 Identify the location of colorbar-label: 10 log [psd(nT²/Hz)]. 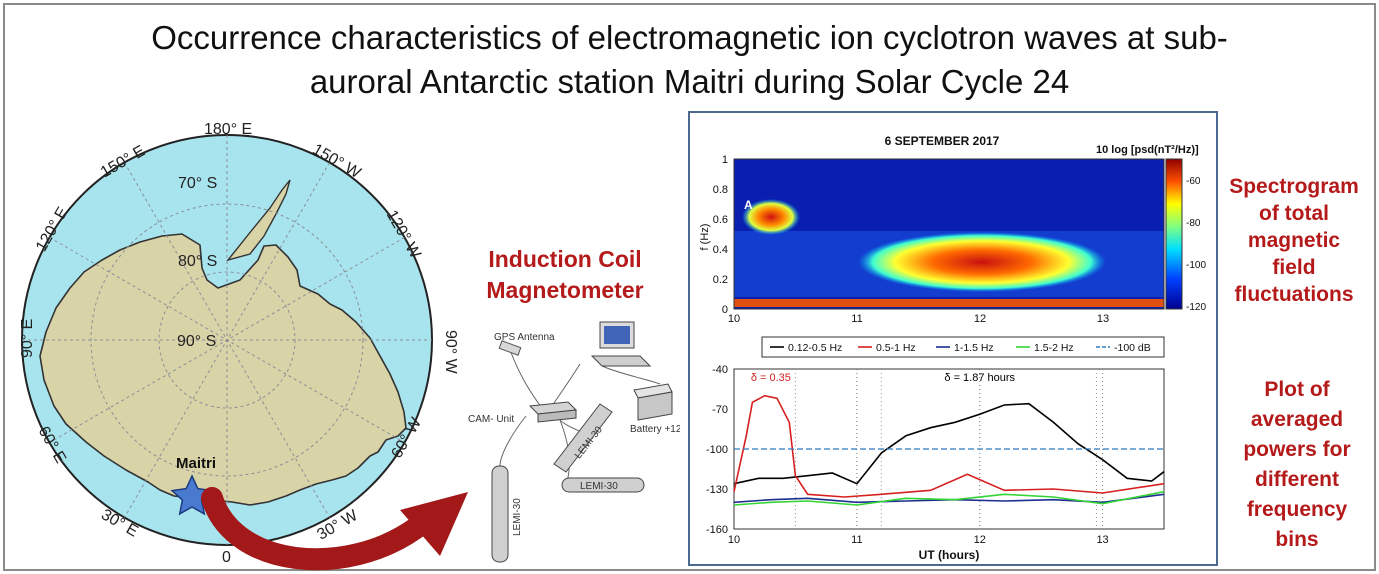
(1147, 150).